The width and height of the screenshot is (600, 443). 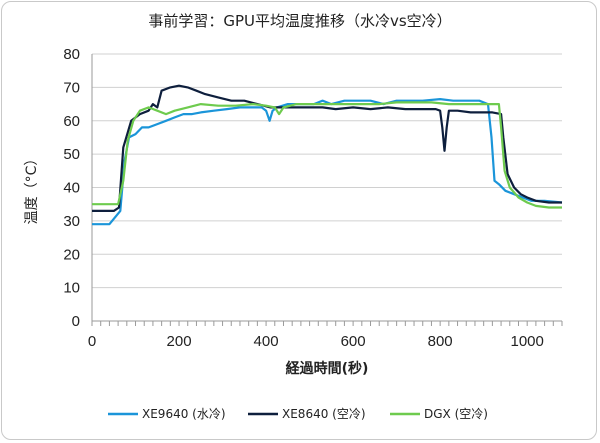 I want to click on x-tick-label: 0, so click(x=92, y=341).